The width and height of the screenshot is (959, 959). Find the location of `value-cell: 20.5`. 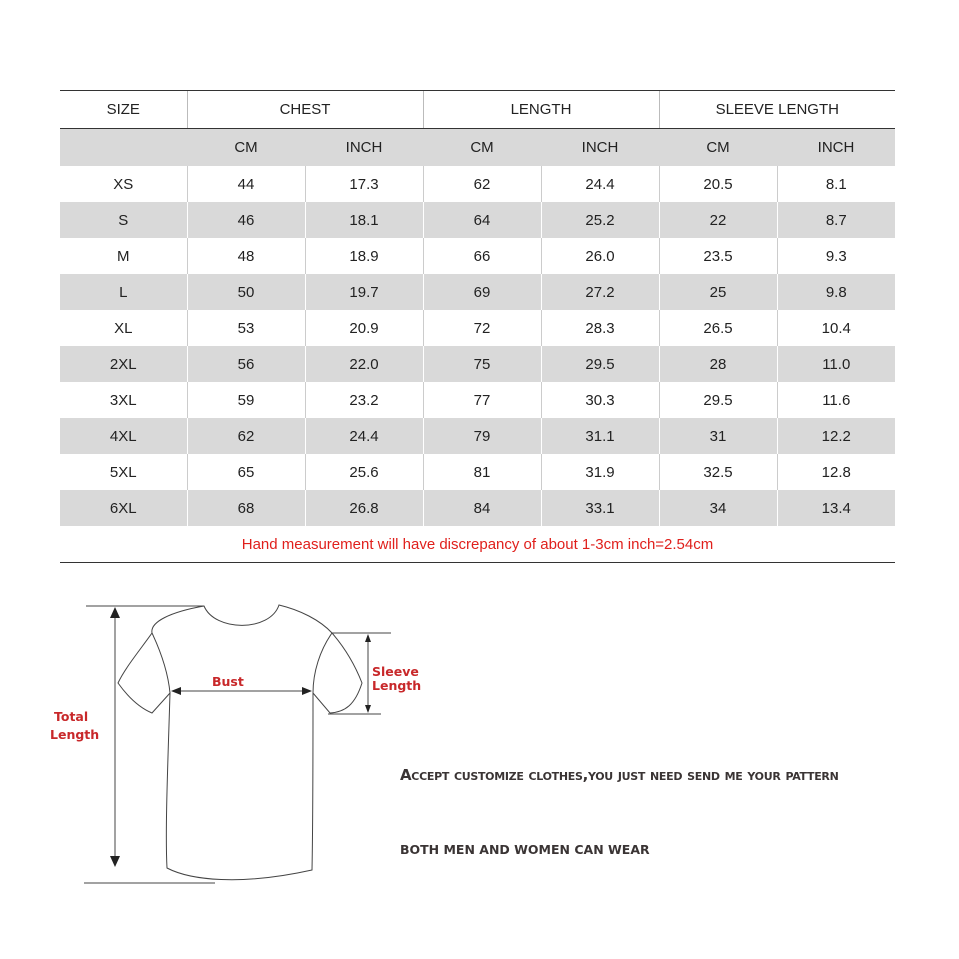

value-cell: 20.5 is located at coordinates (717, 184).